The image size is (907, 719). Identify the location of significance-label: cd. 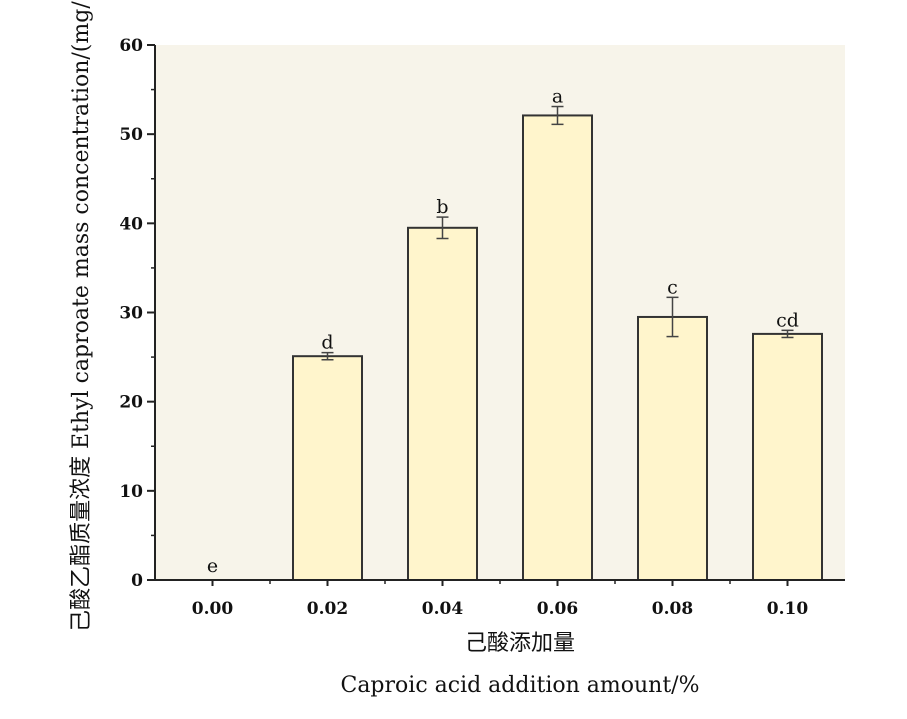
(787, 320).